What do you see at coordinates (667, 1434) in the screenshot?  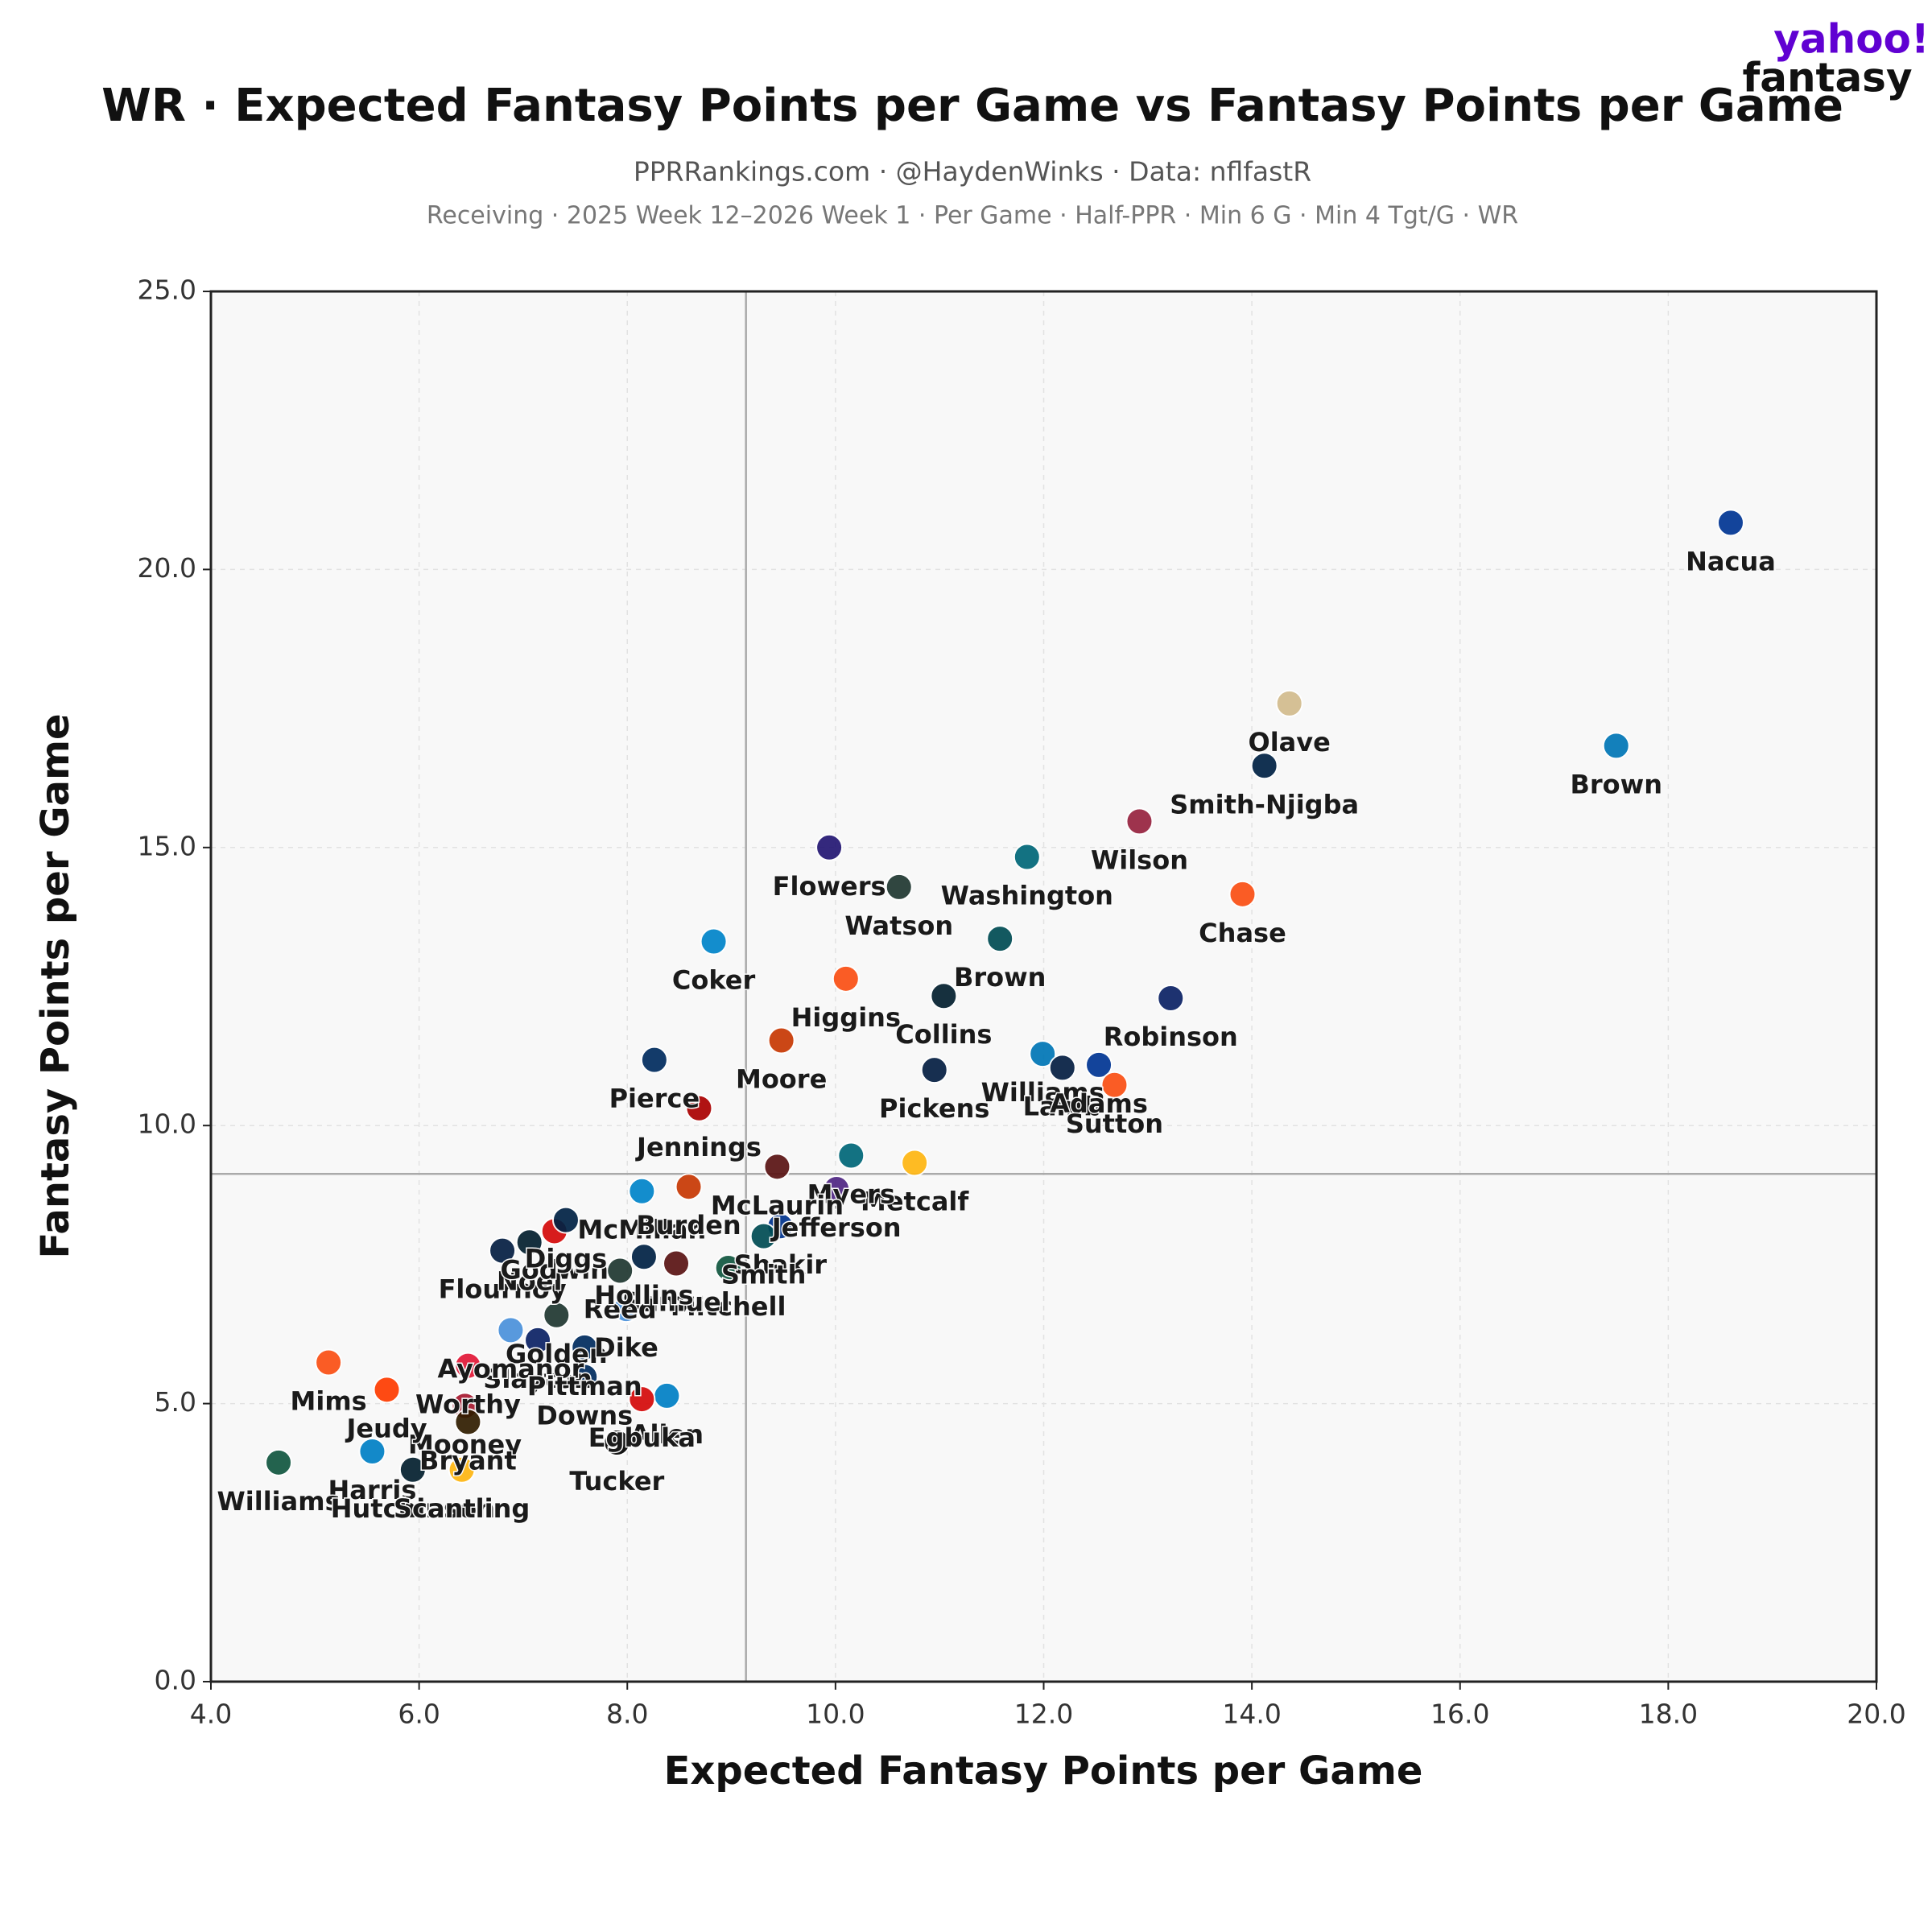 I see `point-label: Allen` at bounding box center [667, 1434].